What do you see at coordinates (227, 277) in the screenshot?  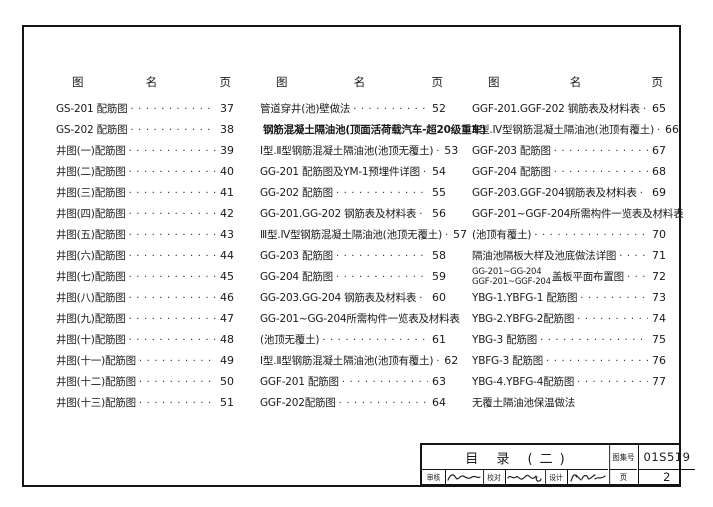 I see `page-number: 45` at bounding box center [227, 277].